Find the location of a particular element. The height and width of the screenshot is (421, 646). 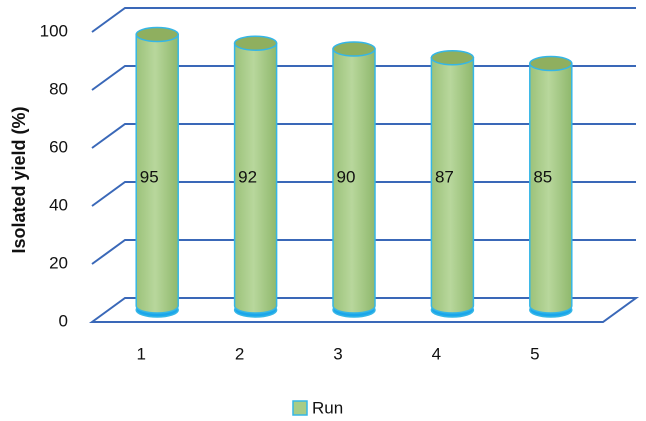

value-label: 95 is located at coordinates (149, 176).